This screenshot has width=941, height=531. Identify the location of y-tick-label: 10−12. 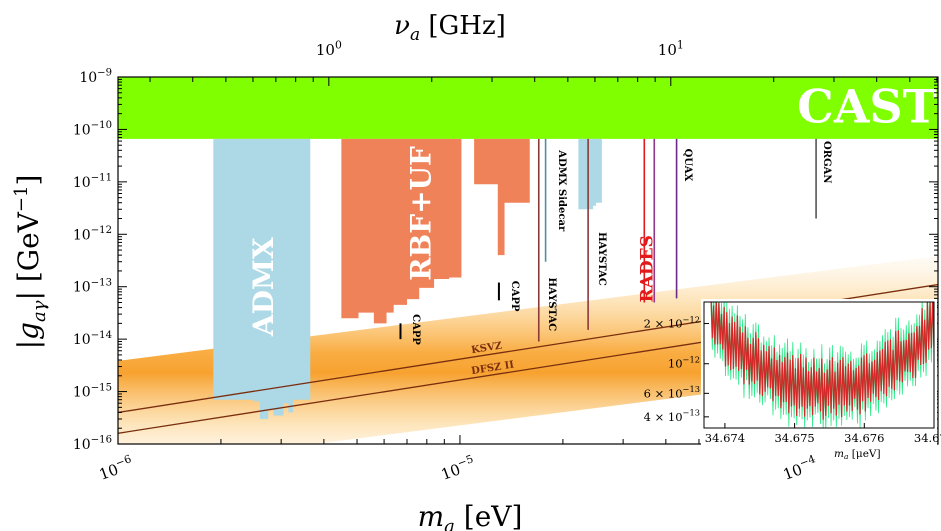
(92, 234).